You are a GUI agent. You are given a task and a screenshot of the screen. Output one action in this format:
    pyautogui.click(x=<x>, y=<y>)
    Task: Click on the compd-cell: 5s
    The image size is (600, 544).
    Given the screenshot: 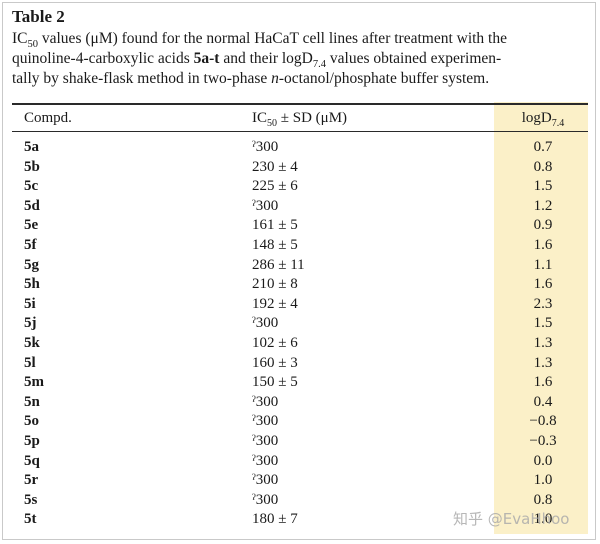 What is the action you would take?
    pyautogui.click(x=31, y=499)
    